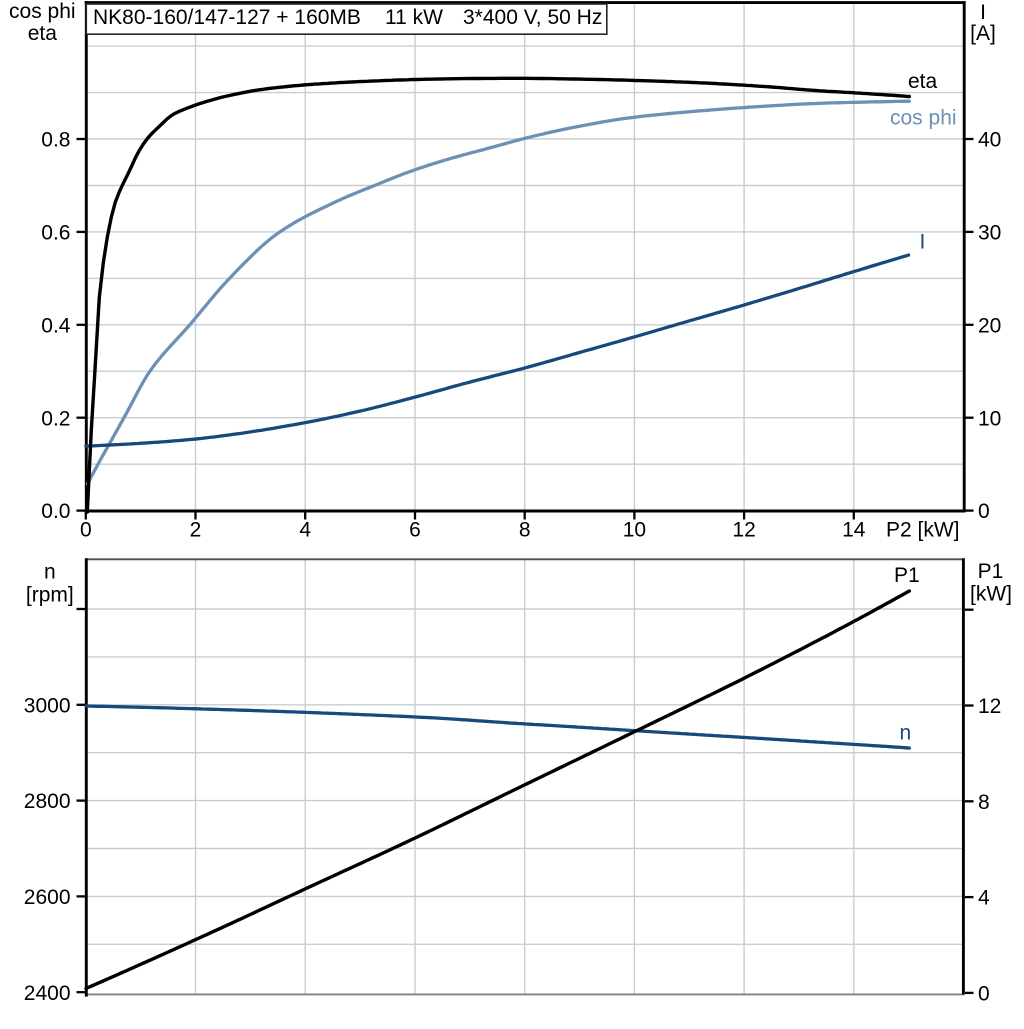  Describe the element at coordinates (983, 33) in the screenshot. I see `svg-text: [A]` at that location.